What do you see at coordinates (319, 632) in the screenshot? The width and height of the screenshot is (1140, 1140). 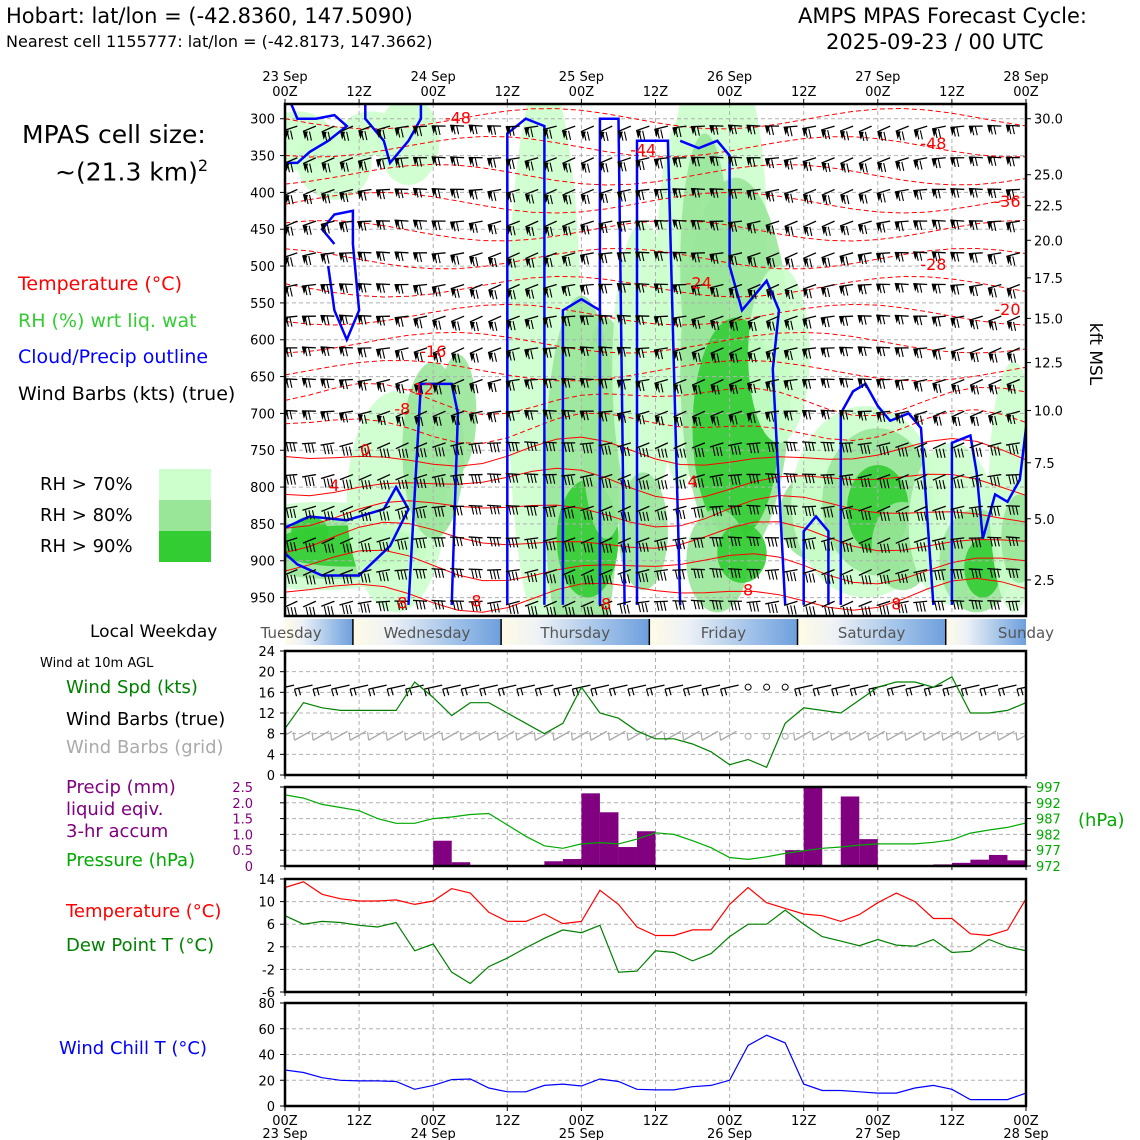 I see `weekday-band` at bounding box center [319, 632].